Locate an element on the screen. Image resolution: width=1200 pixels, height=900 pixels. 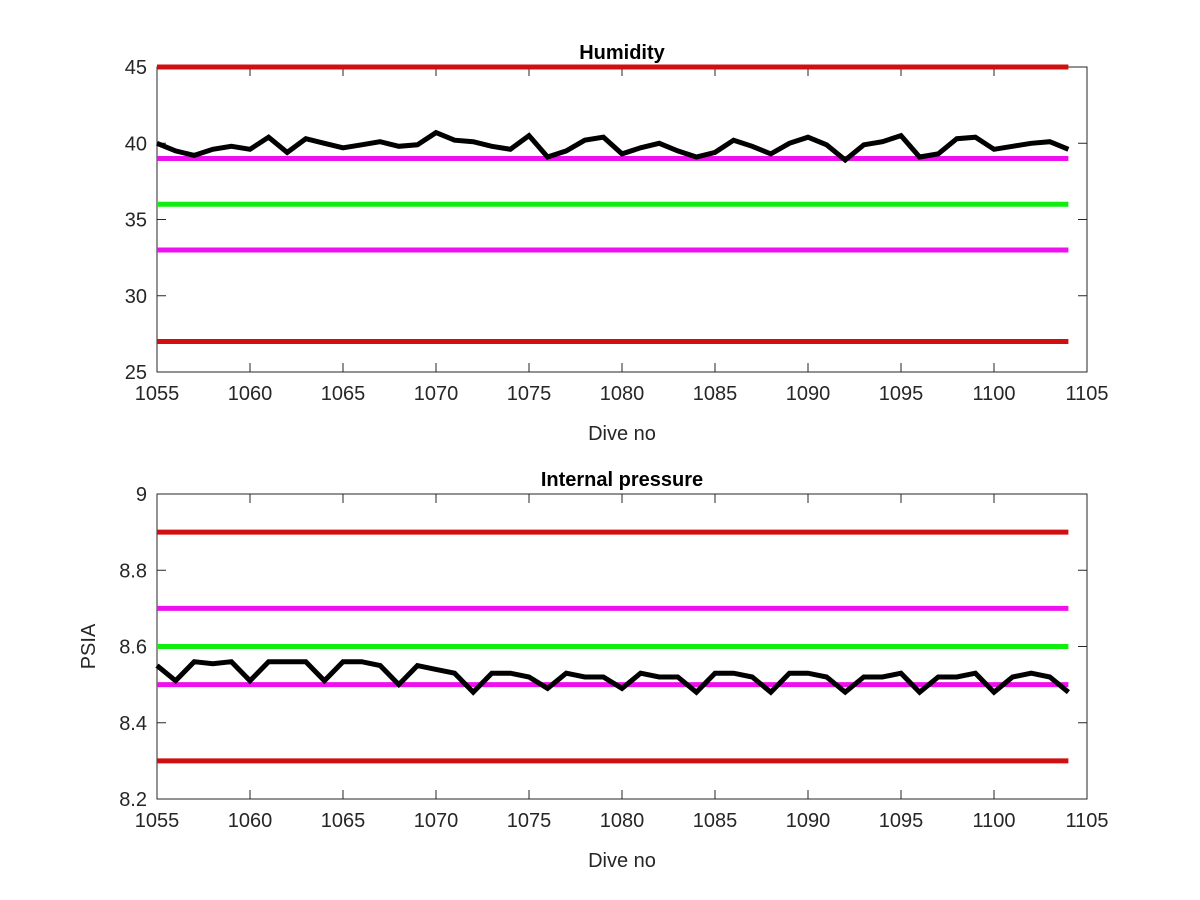
y-tick-label: 9 is located at coordinates (141, 495).